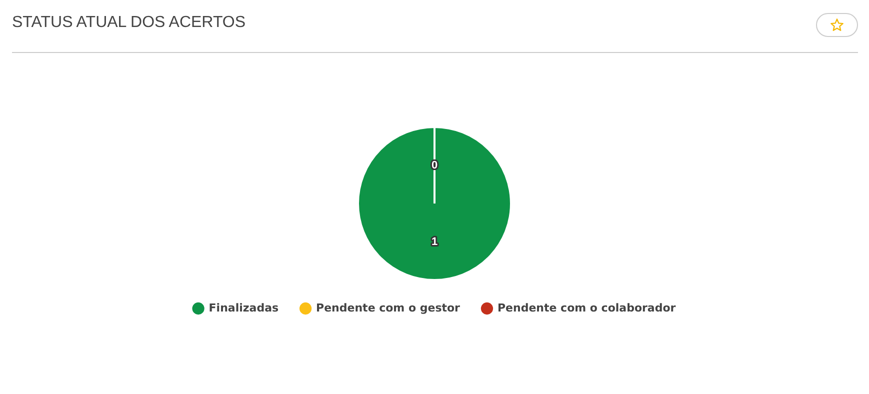 The height and width of the screenshot is (394, 869). I want to click on chart-title: STATUS ATUAL DOS ACERTOS, so click(129, 23).